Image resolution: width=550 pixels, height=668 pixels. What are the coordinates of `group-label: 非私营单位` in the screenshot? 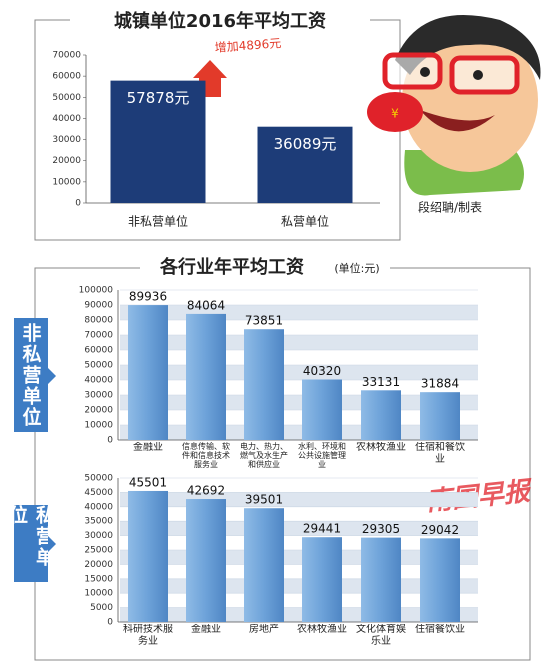 It's located at (30, 375).